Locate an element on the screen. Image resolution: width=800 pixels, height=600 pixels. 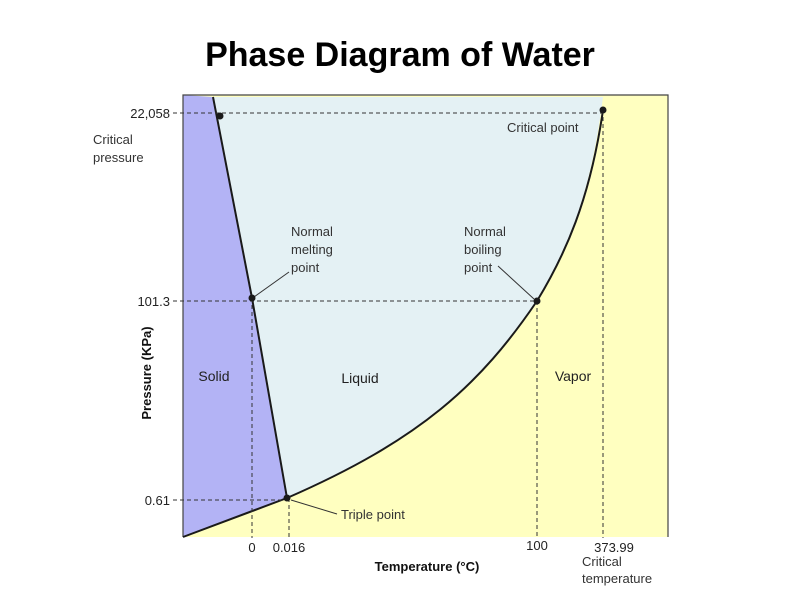
leader-triple is located at coordinates (314, 507).